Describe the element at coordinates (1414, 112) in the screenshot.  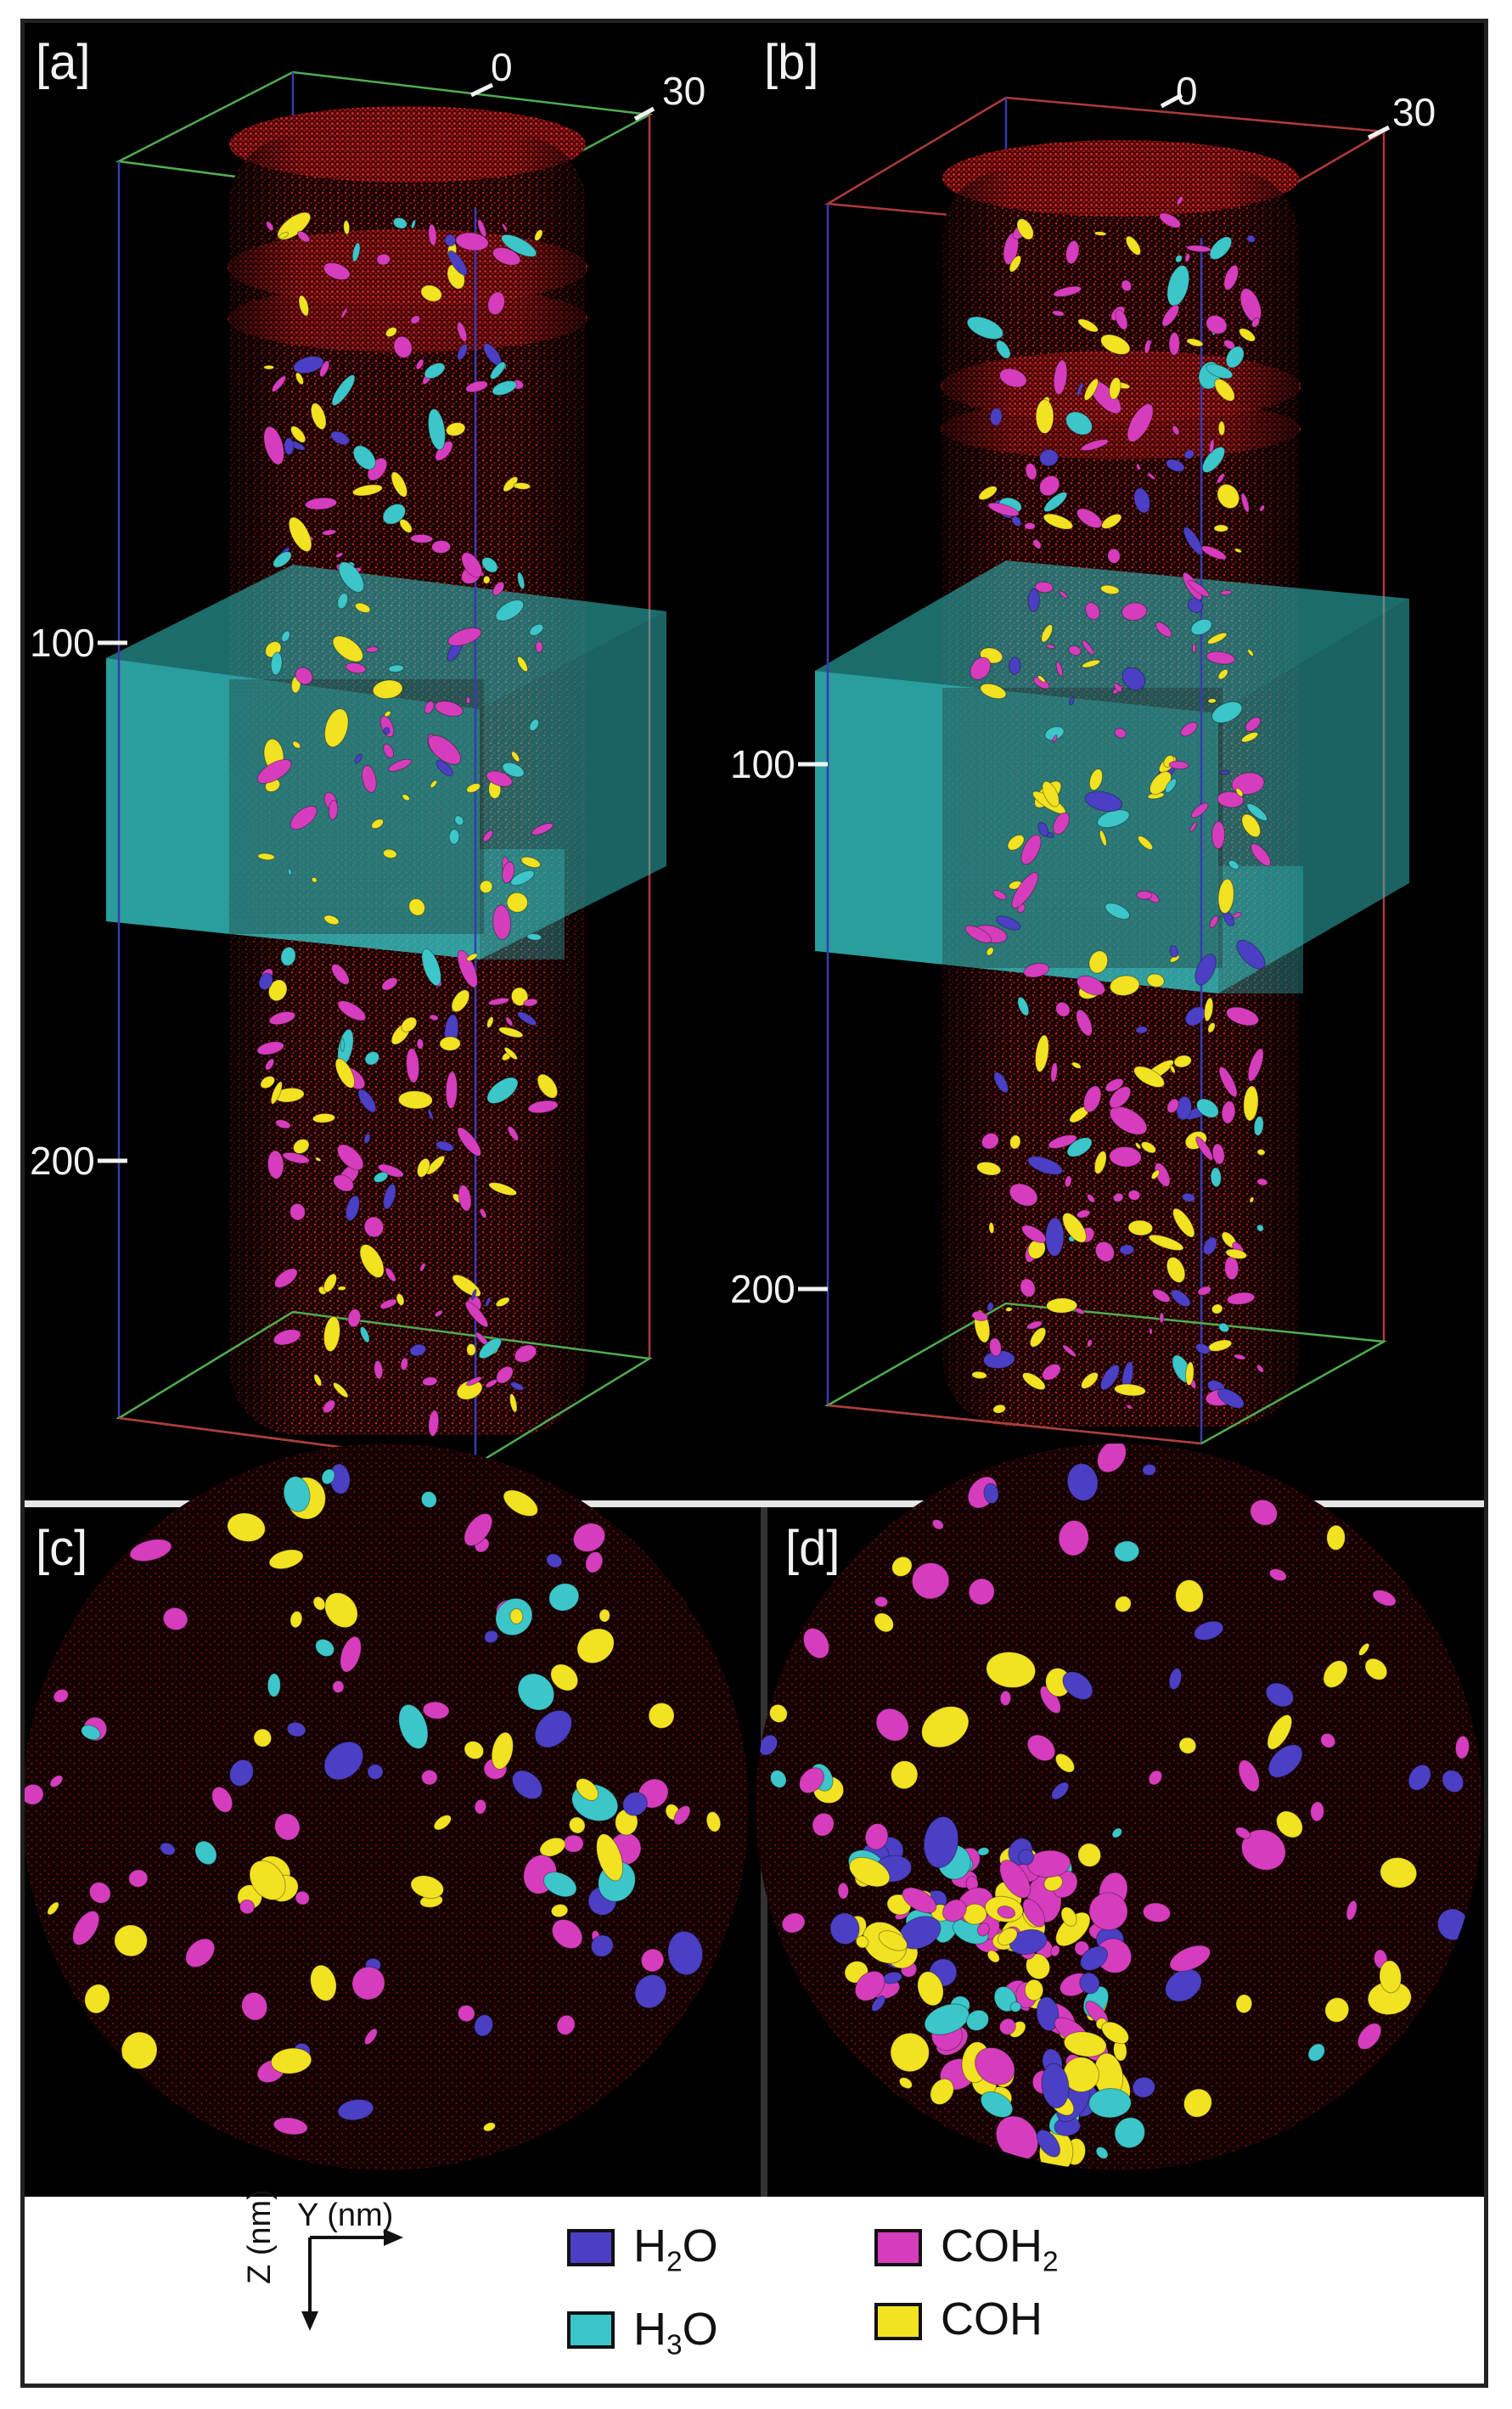
I see `panel-b-top-tick-30: 30` at that location.